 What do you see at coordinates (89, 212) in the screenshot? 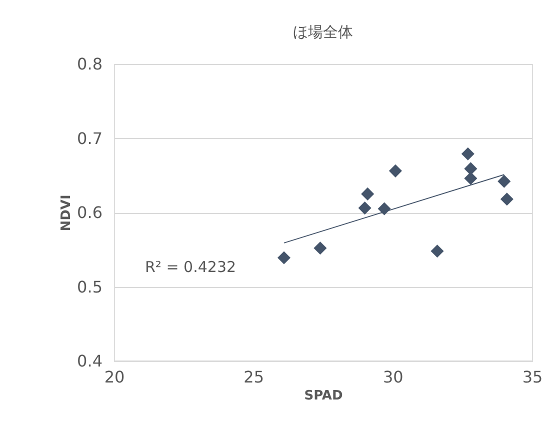
I see `y-tick-label: 0.6` at bounding box center [89, 212].